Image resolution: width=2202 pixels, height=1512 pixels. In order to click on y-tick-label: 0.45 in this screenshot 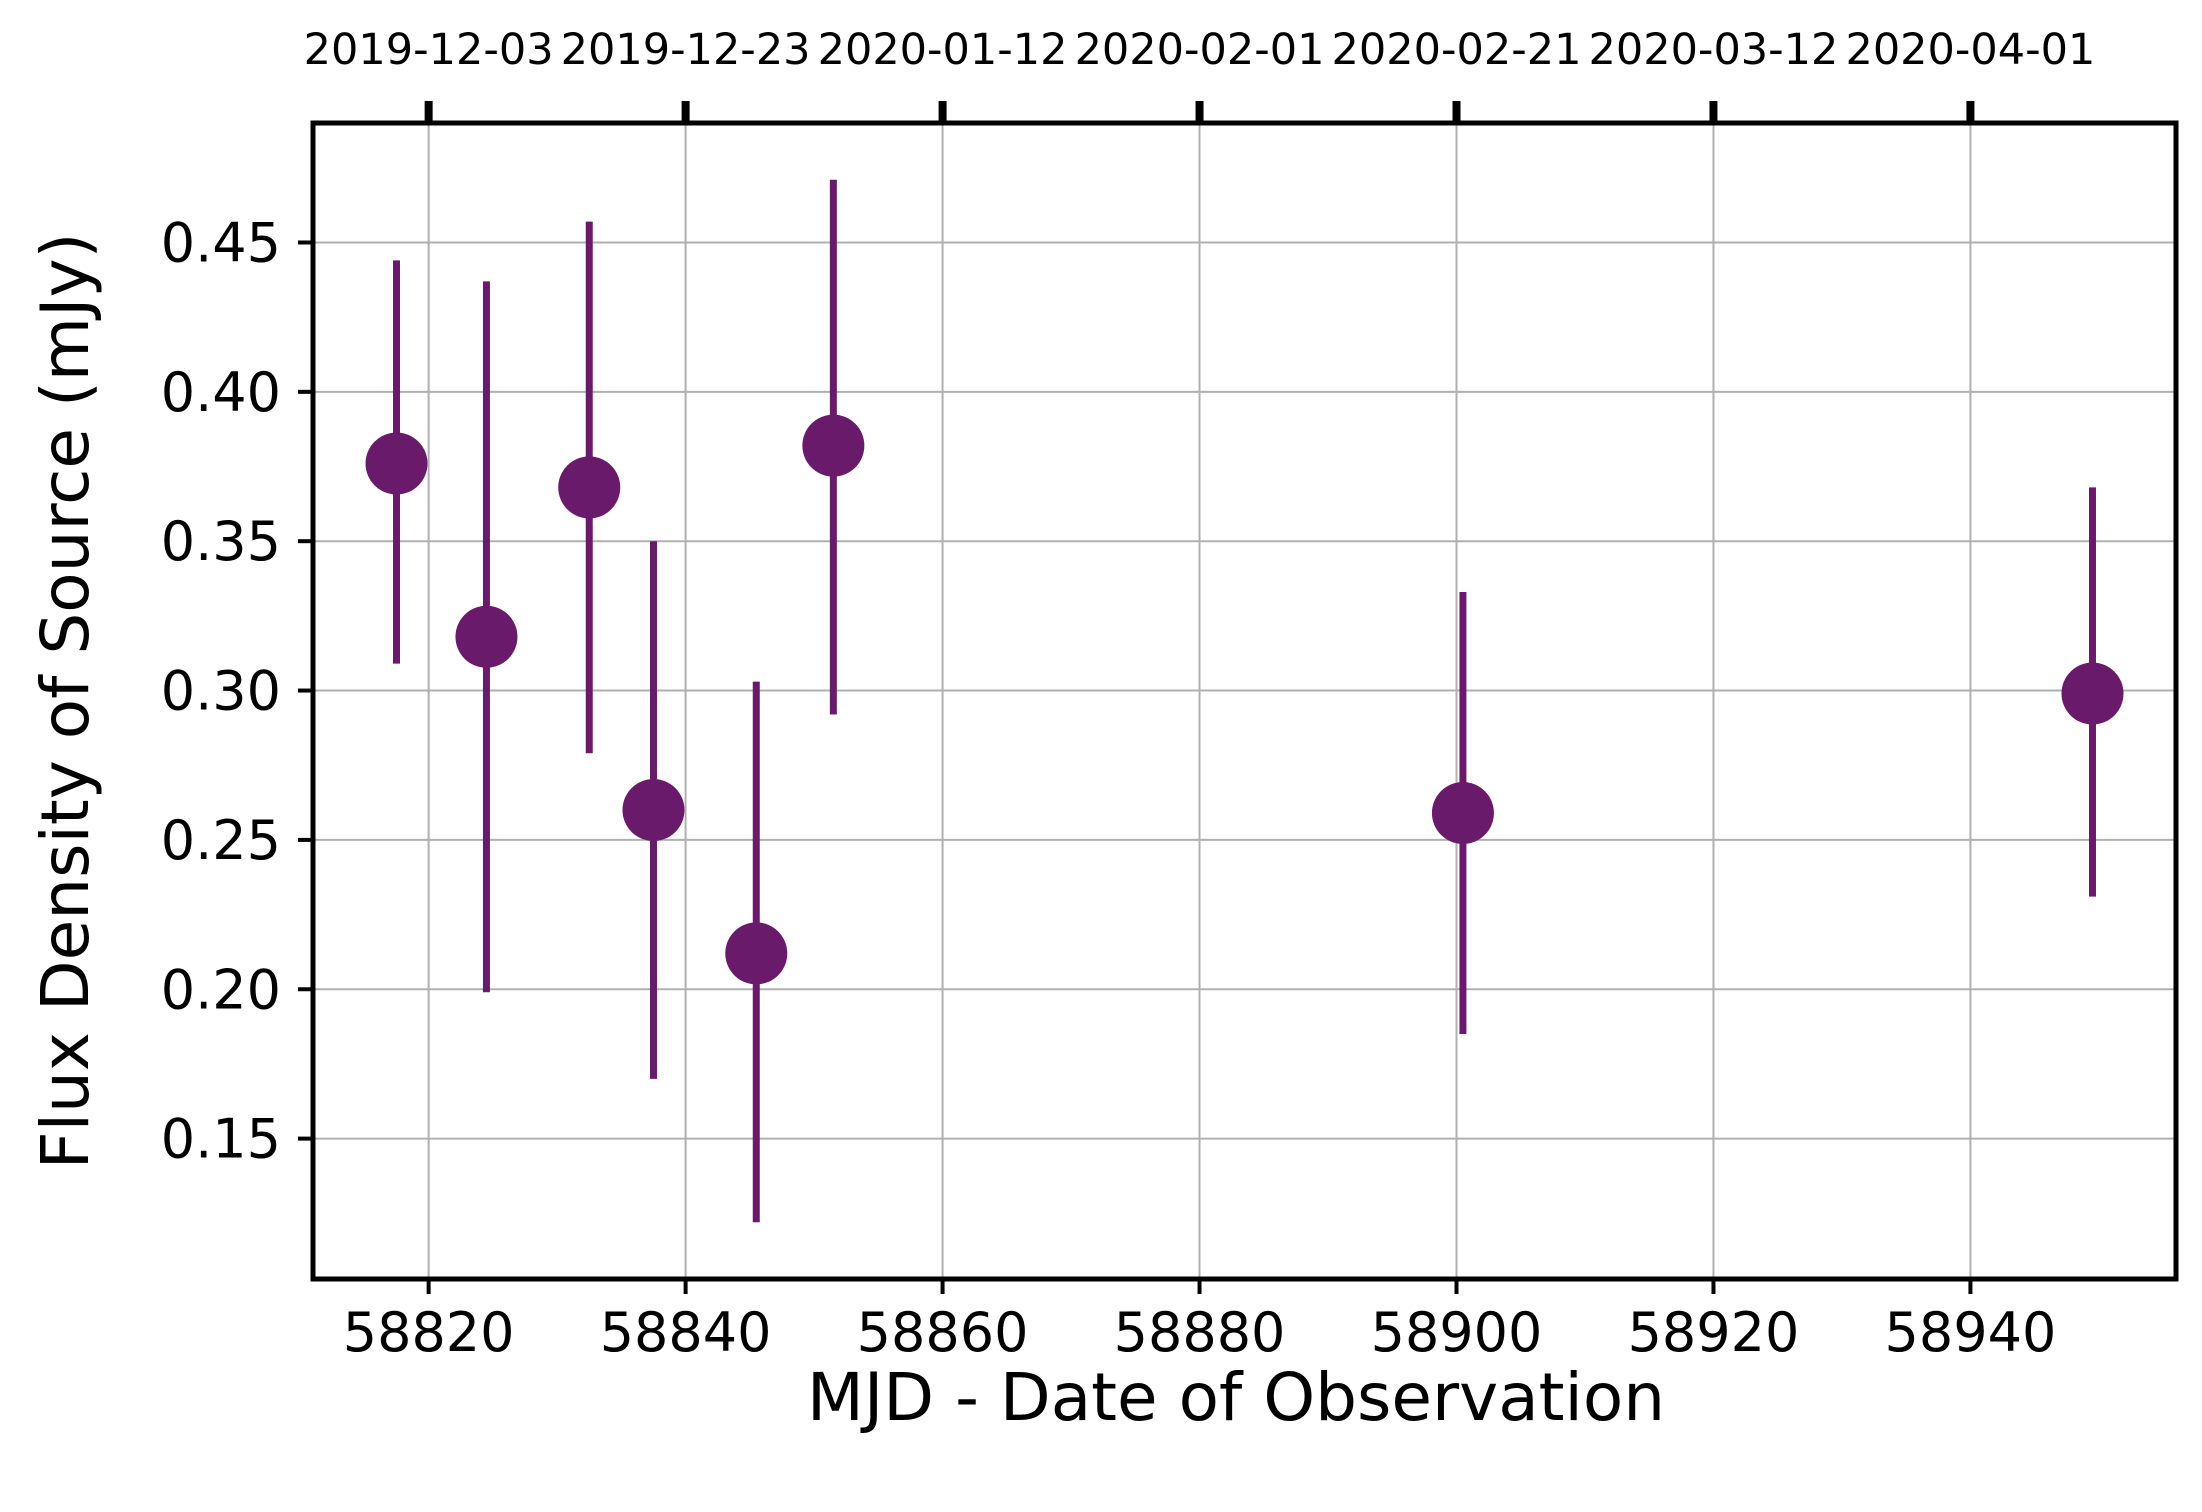, I will do `click(221, 242)`.